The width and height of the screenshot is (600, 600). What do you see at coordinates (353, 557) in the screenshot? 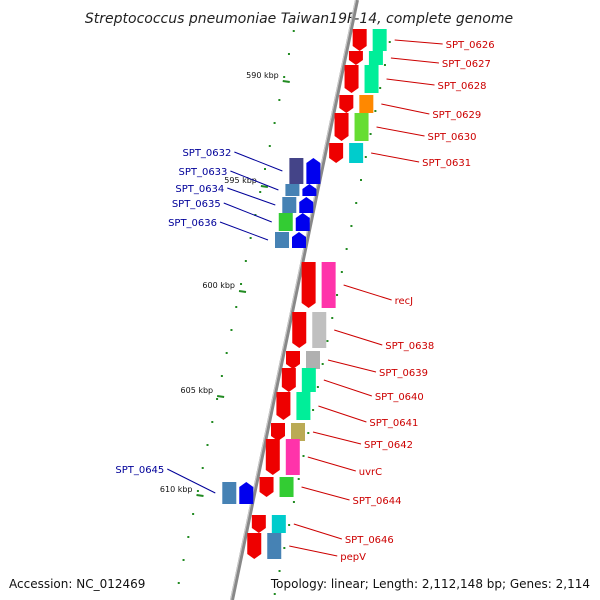
I see `gene-label: pepV` at bounding box center [353, 557].